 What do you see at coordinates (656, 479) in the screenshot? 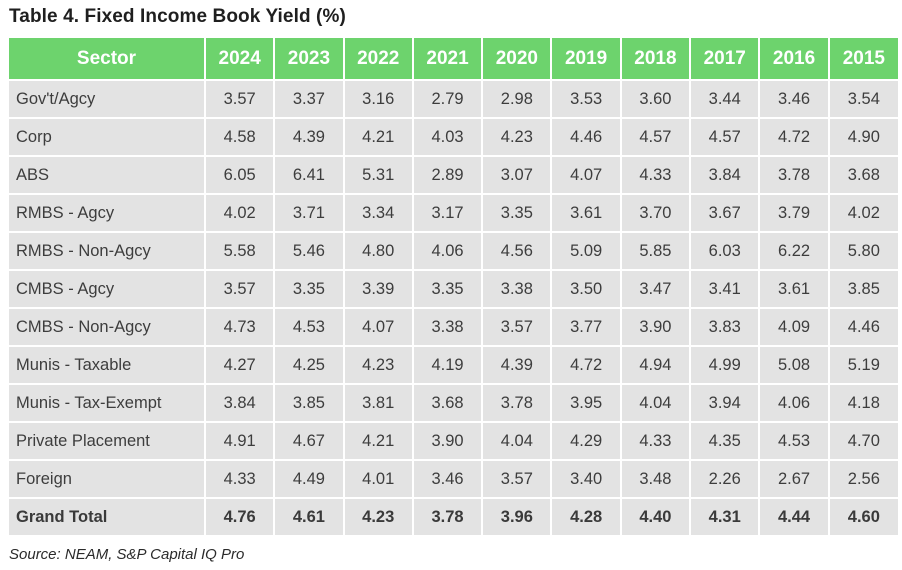
I see `yield-cell: 3.48` at bounding box center [656, 479].